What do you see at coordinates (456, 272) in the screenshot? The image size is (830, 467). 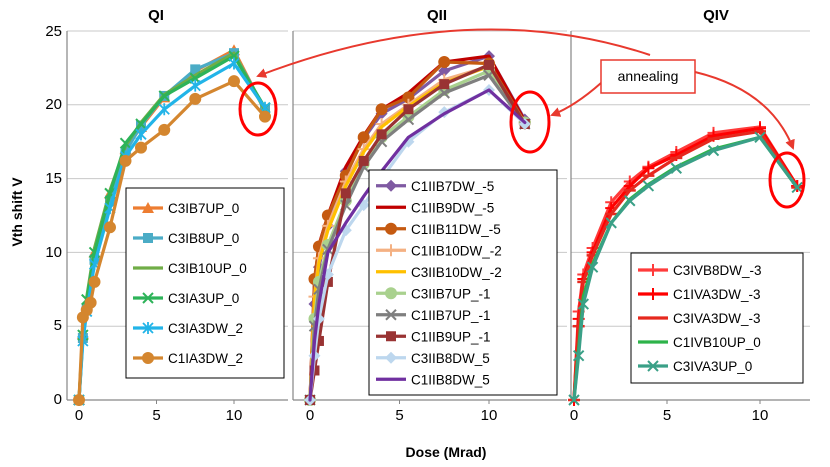 I see `legend-label-qii-c3iib10dw-2: C3IIB10DW_-2` at bounding box center [456, 272].